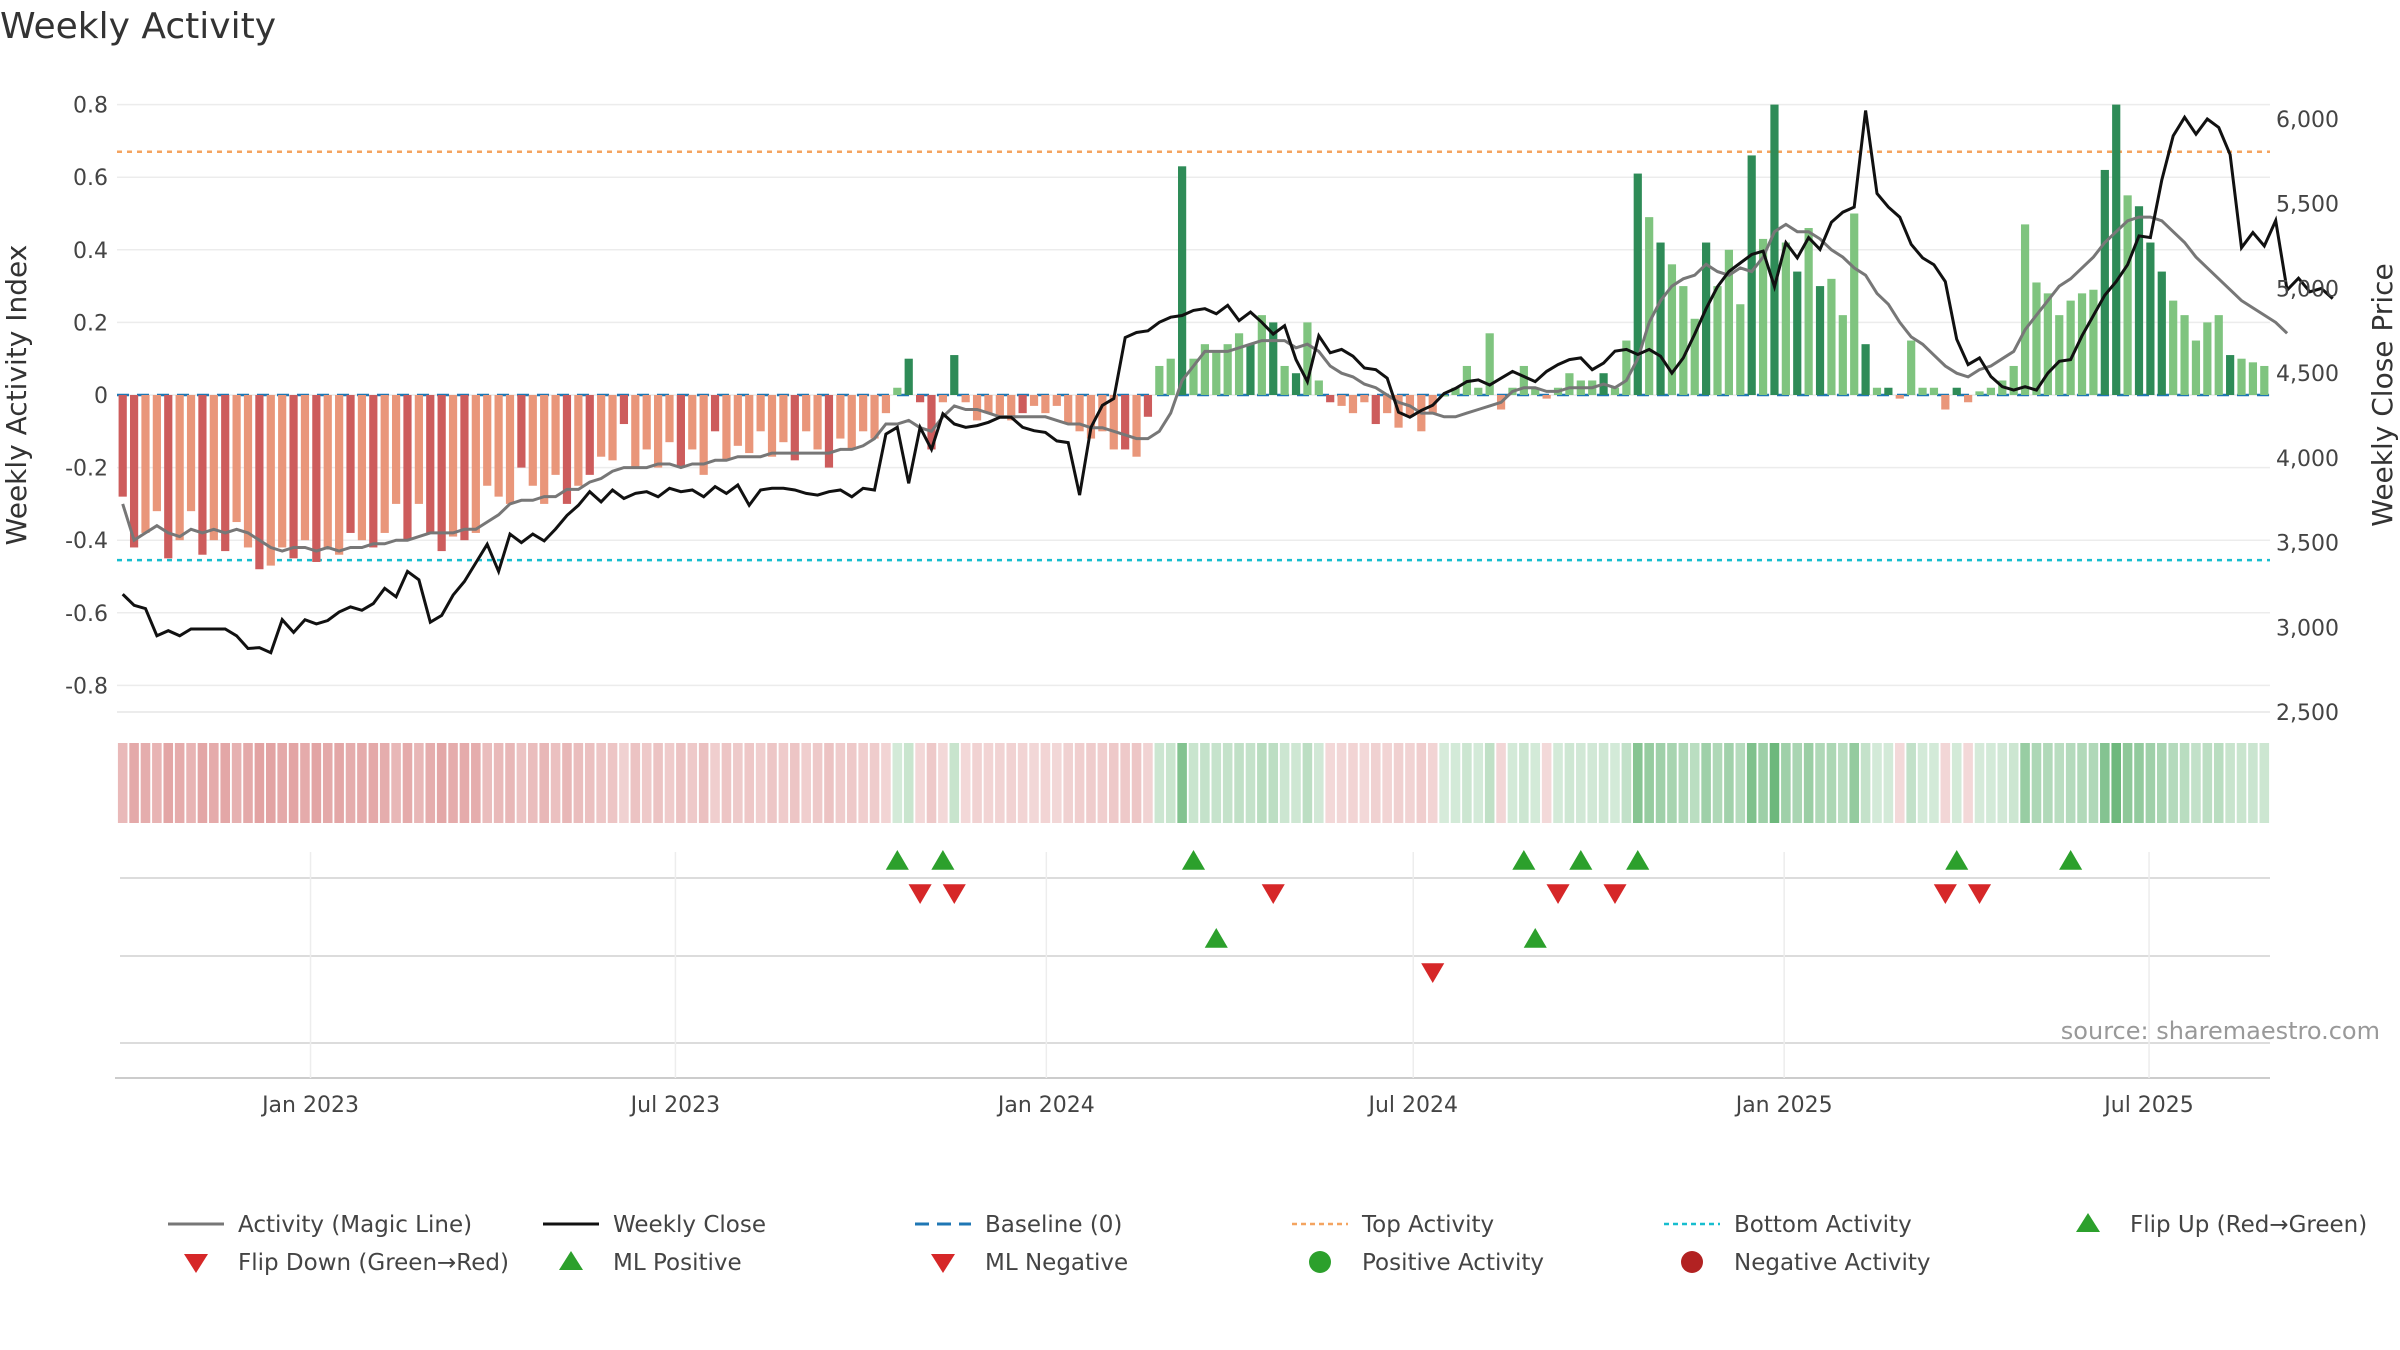 This screenshot has width=2400, height=1350. What do you see at coordinates (355, 1225) in the screenshot?
I see `legend-label: Activity (Magic Line)` at bounding box center [355, 1225].